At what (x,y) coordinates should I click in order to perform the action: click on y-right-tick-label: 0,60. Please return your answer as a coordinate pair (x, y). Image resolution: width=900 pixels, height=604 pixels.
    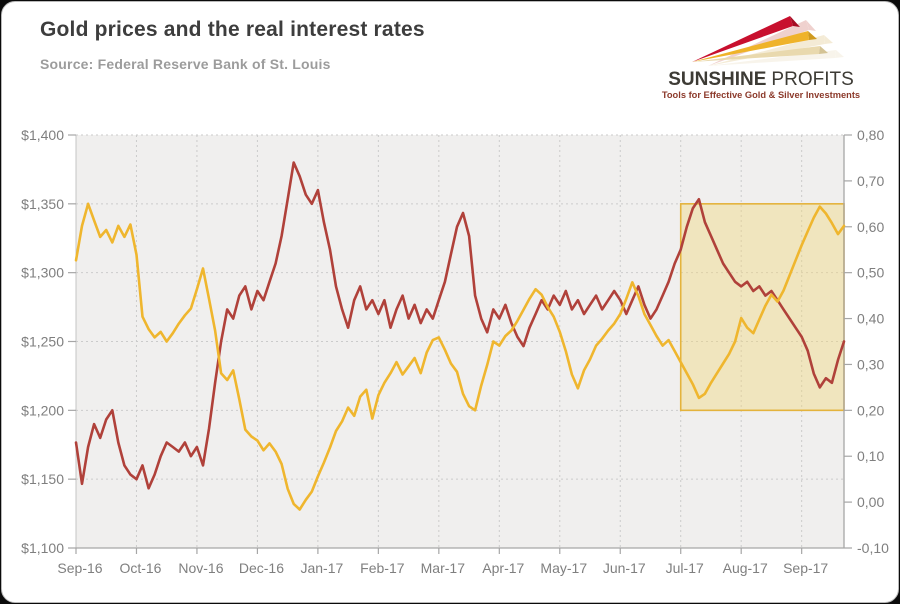
    Looking at the image, I should click on (870, 227).